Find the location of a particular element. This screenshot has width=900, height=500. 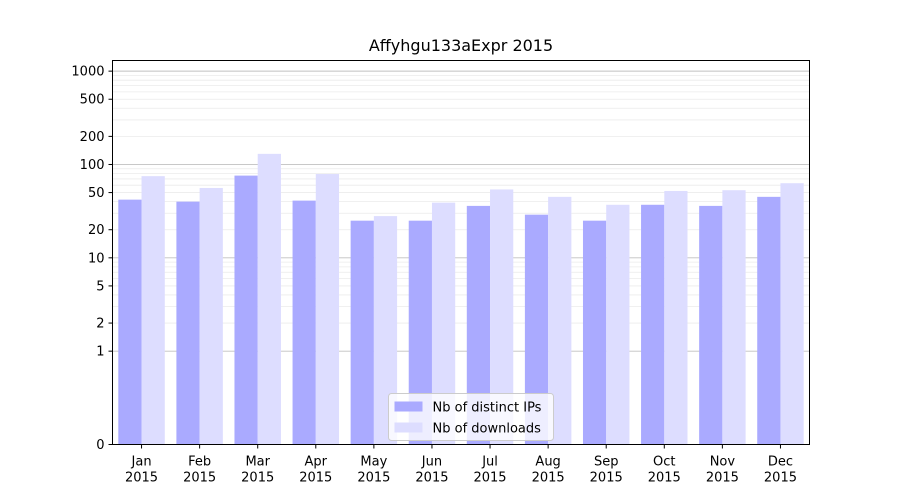

x-tick-label: Feb 2015 is located at coordinates (199, 470).